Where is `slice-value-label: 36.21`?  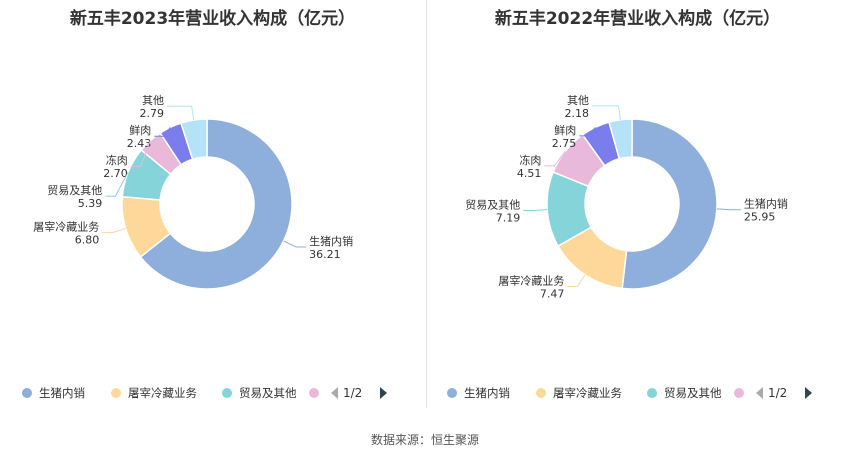
slice-value-label: 36.21 is located at coordinates (325, 254).